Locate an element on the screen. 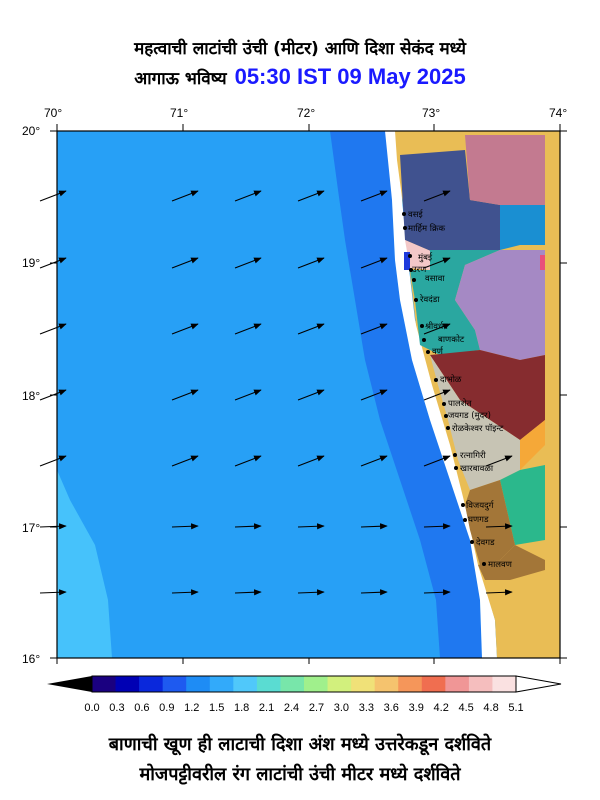 Image resolution: width=600 pixels, height=800 pixels. place-mumbai: मुंबई is located at coordinates (425, 257).